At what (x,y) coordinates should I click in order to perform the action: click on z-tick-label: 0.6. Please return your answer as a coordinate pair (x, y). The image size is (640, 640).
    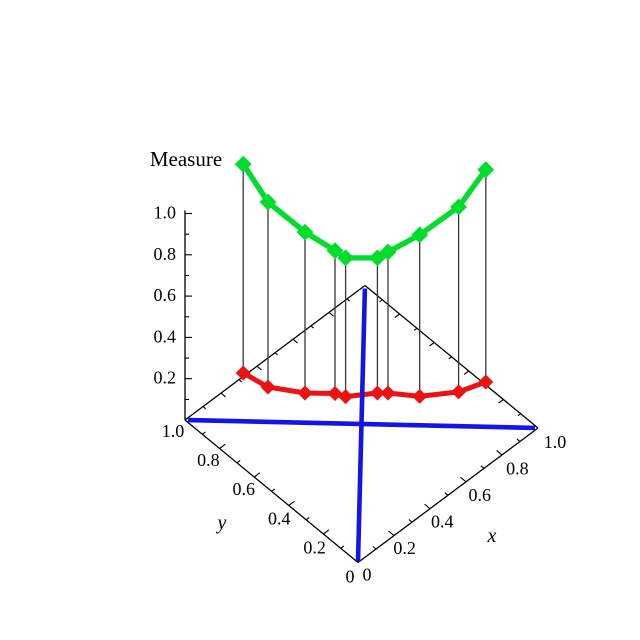
    Looking at the image, I should click on (165, 295).